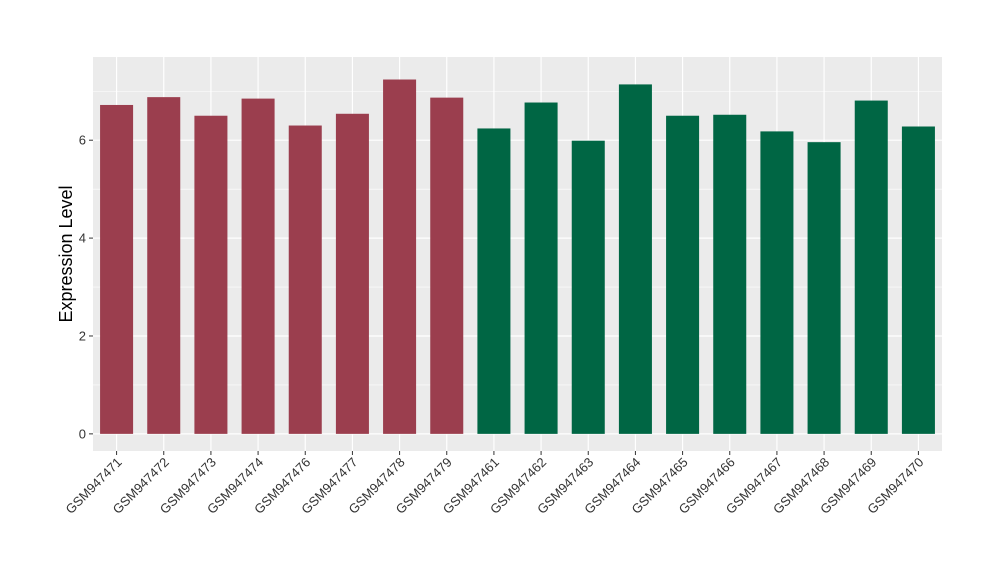  Describe the element at coordinates (82, 433) in the screenshot. I see `y-tick-label: 0` at that location.